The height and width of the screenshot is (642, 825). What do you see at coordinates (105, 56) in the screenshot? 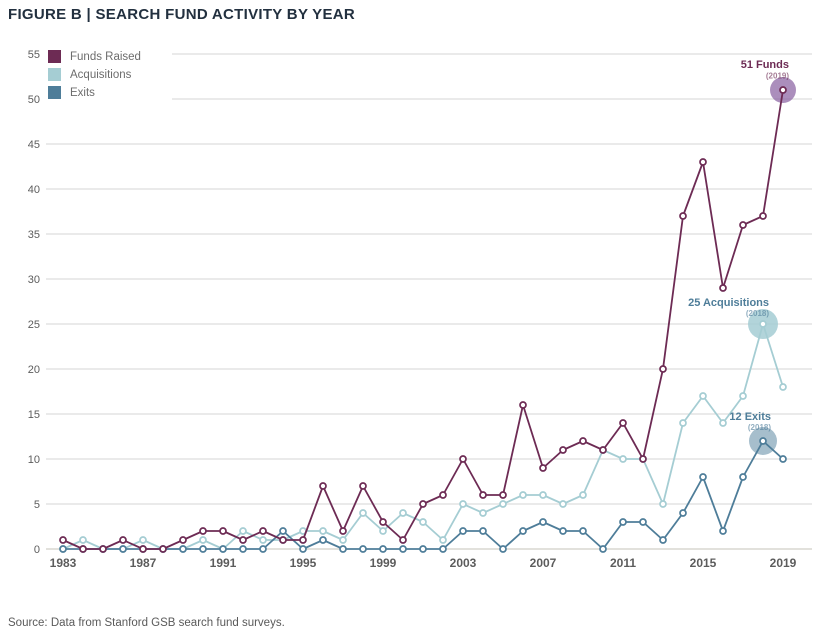
I see `legend-label-funds-raised: Funds Raised` at bounding box center [105, 56].